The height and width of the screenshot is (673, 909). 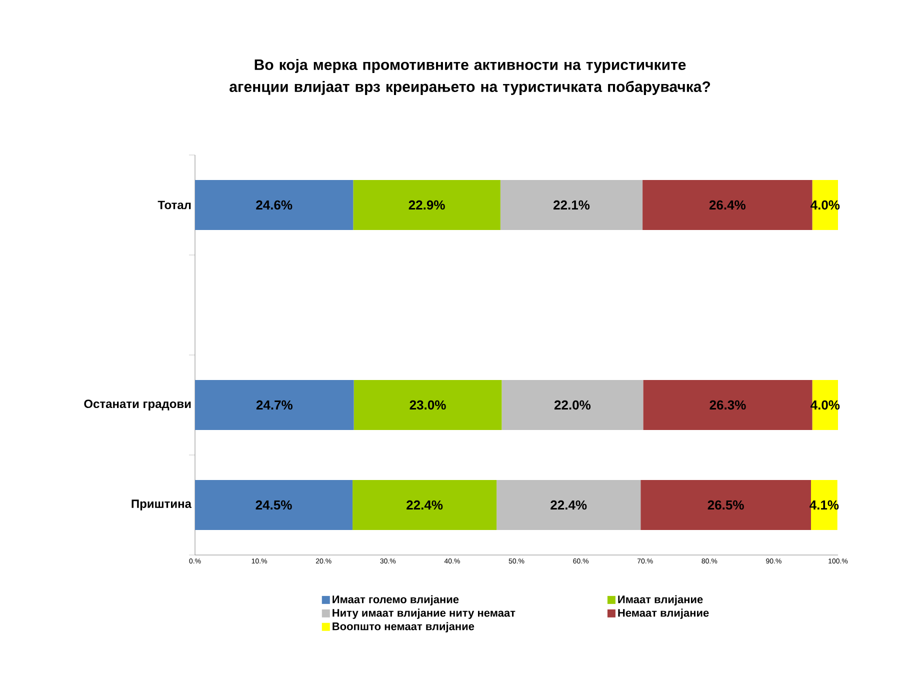 What do you see at coordinates (162, 505) in the screenshot?
I see `y-tick-label: Приштина` at bounding box center [162, 505].